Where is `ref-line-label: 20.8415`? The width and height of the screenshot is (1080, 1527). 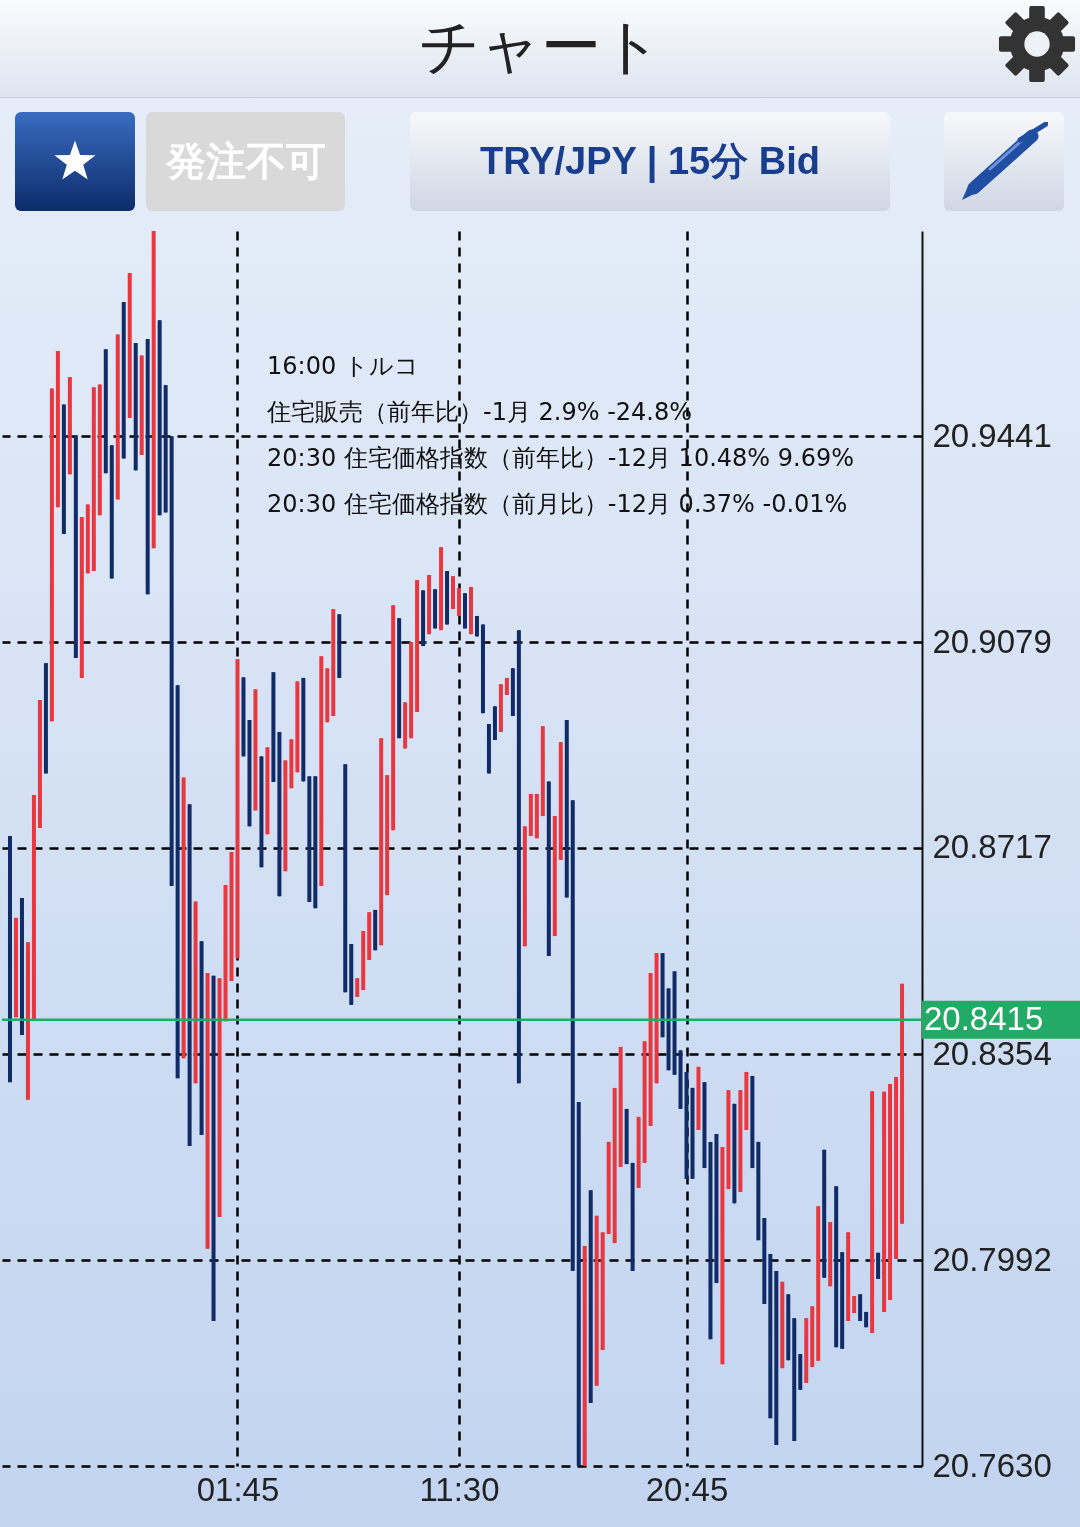
ref-line-label: 20.8415 is located at coordinates (984, 1018).